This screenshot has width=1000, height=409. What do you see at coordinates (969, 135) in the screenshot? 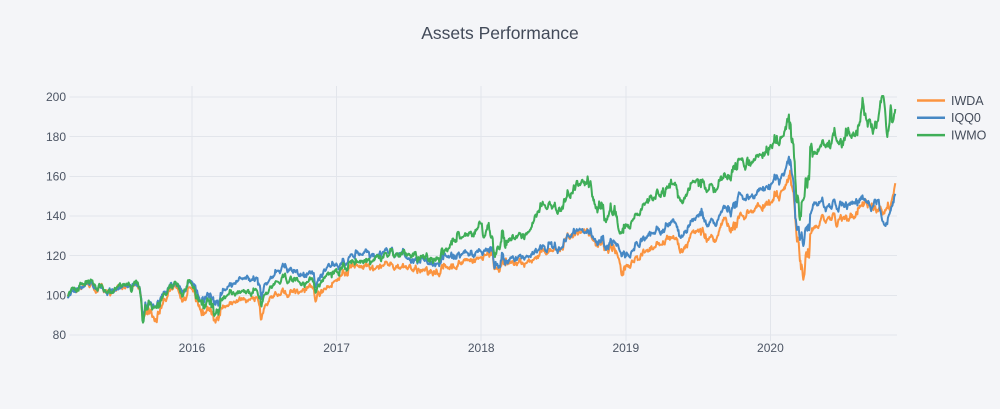
I see `svg-text: IWMO` at bounding box center [969, 135].